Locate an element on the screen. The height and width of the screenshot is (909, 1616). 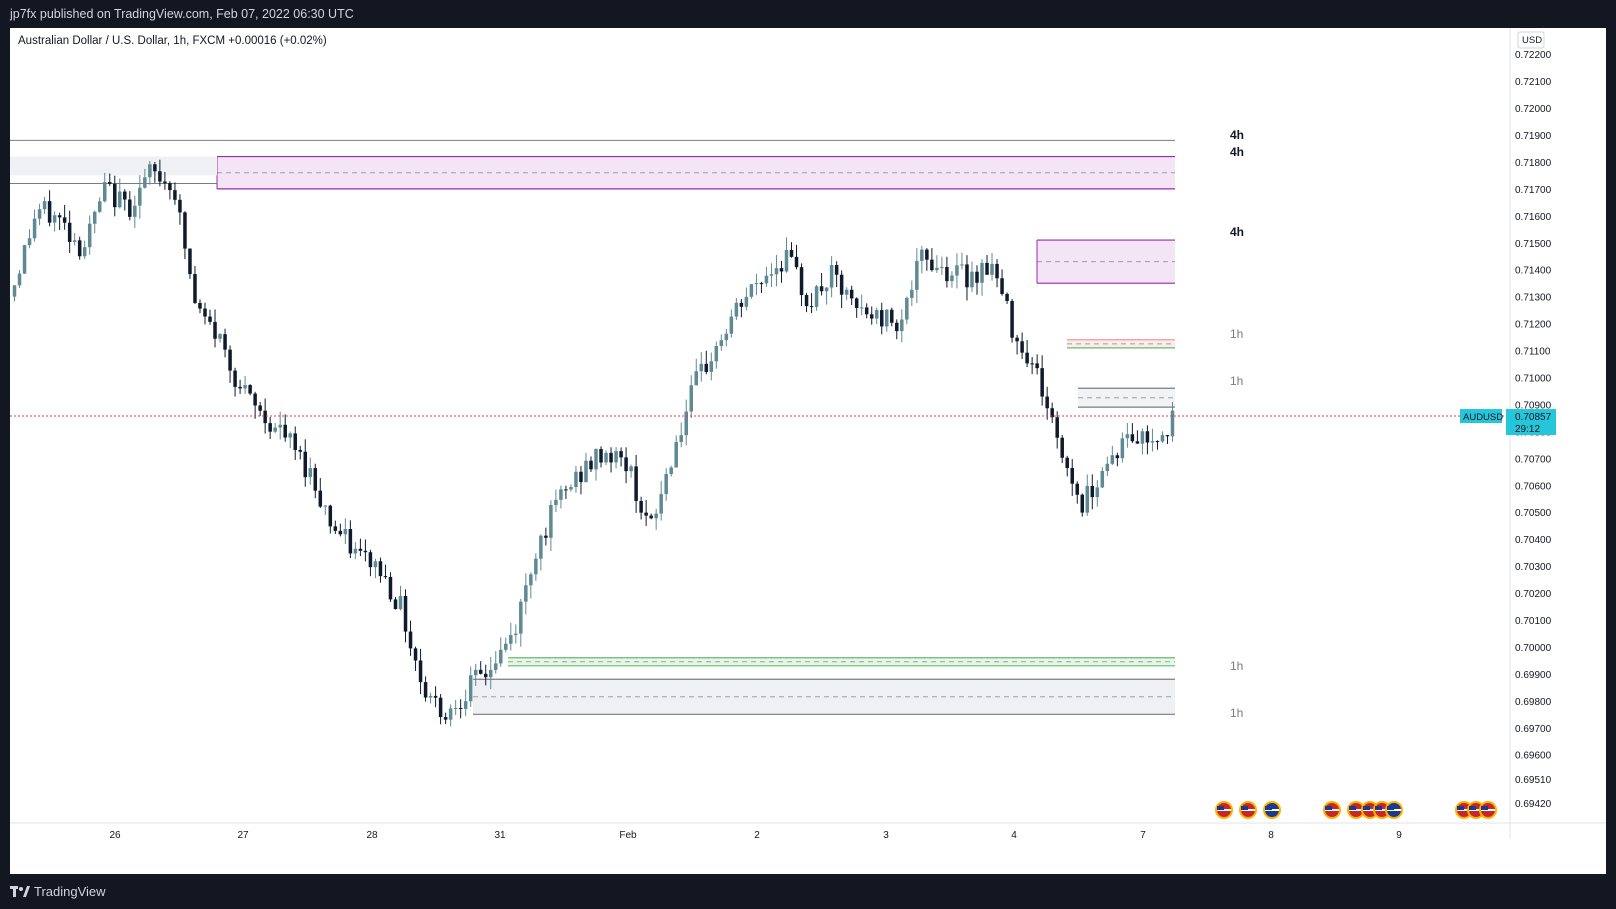
price-tick-label: 0.71500 is located at coordinates (1533, 244).